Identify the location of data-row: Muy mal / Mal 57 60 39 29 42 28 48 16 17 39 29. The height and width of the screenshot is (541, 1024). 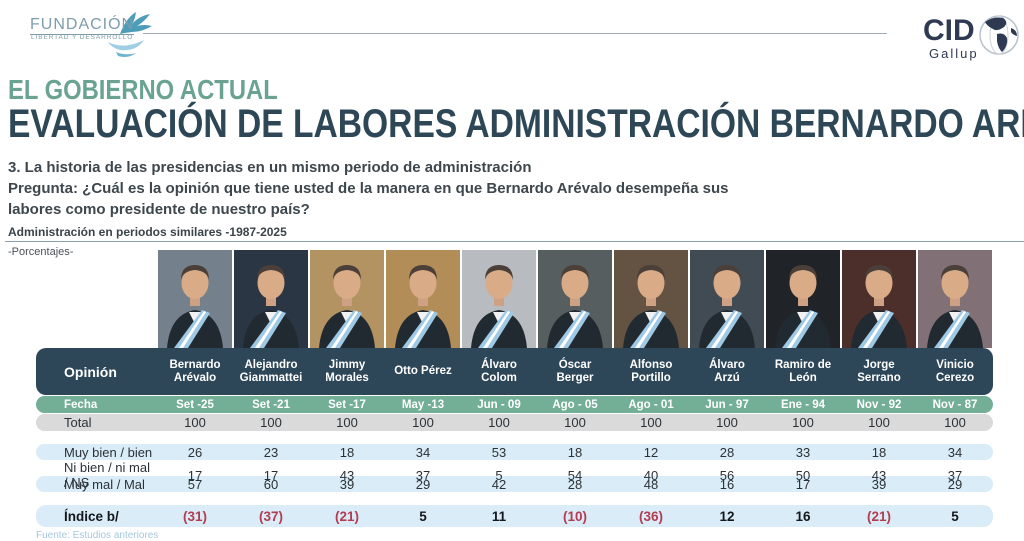
(514, 484).